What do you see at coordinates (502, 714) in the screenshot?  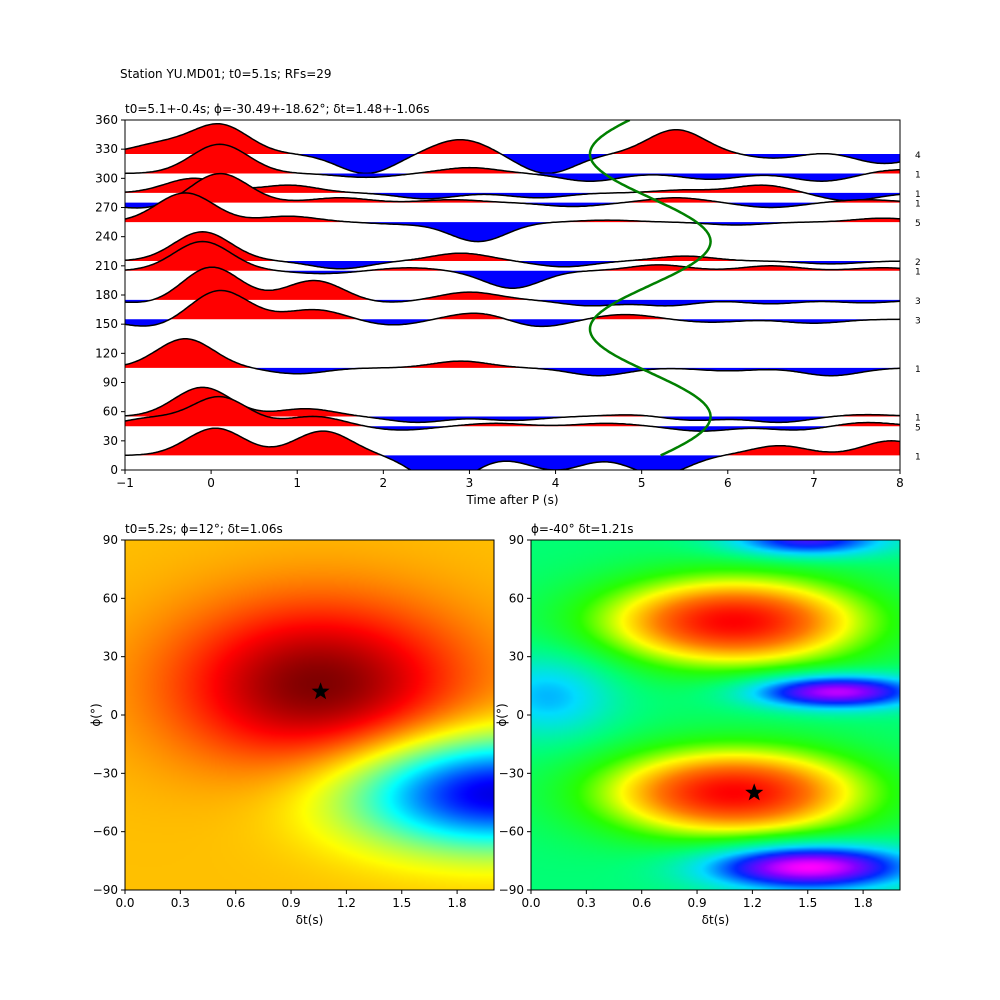 I see `grid-right-y-label: ϕ(°)` at bounding box center [502, 714].